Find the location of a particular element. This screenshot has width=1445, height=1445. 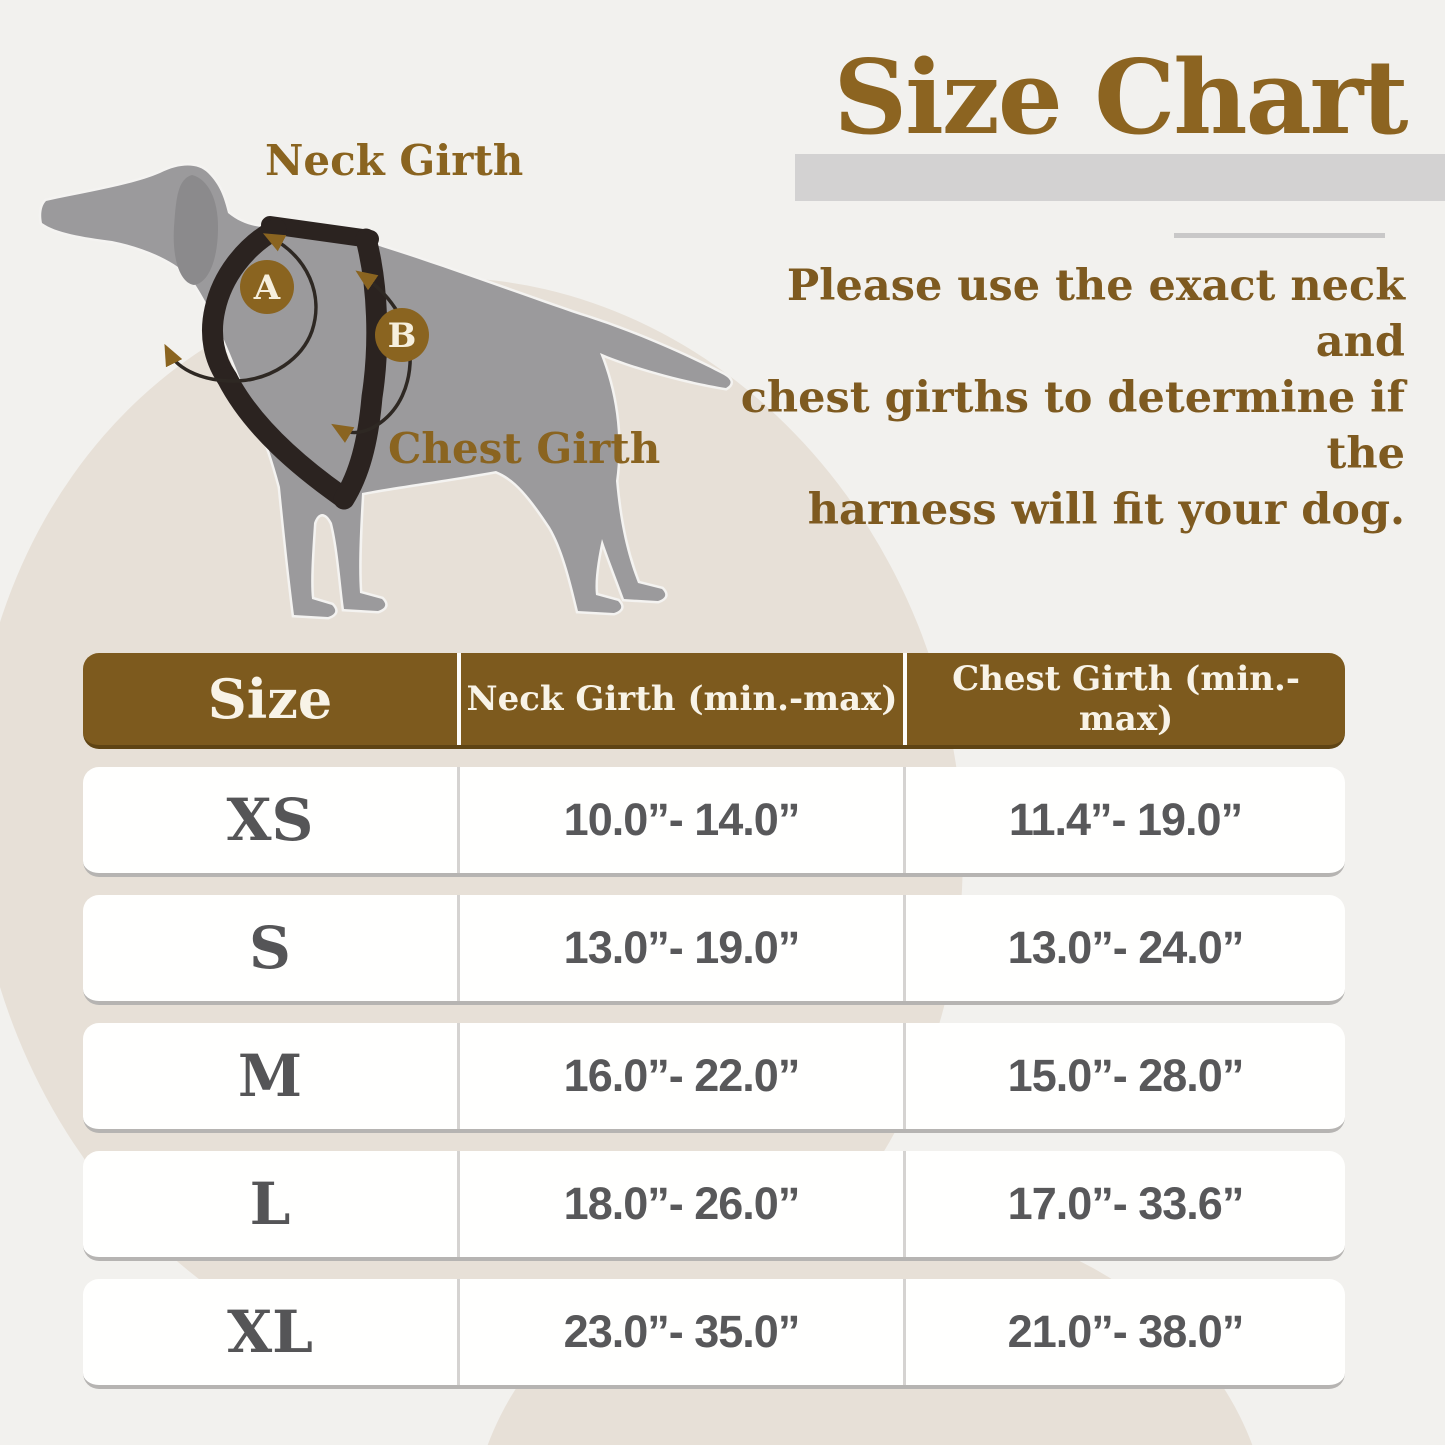

neck-girth-label: Neck Girth is located at coordinates (394, 160).